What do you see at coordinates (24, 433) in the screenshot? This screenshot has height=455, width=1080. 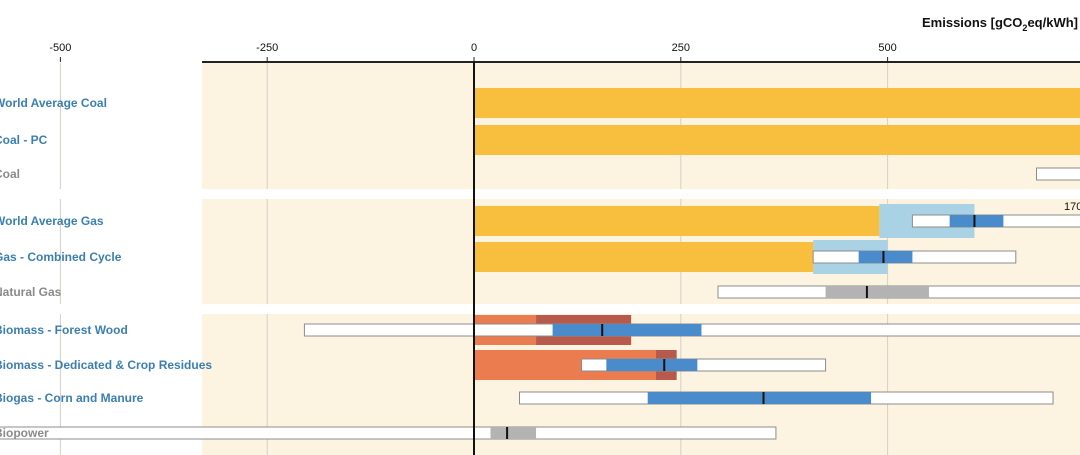 I see `row-label: Biopower` at bounding box center [24, 433].